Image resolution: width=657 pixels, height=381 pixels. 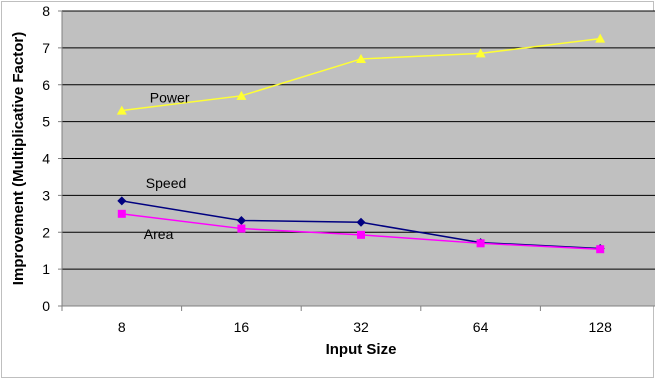 What do you see at coordinates (46, 11) in the screenshot?
I see `y-tick-label: 8` at bounding box center [46, 11].